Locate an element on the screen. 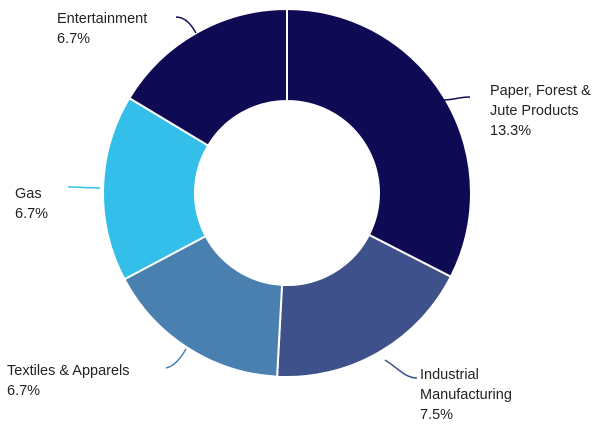 The height and width of the screenshot is (427, 613). slice-label-0: Paper, Forest & Jute Products 13.3% is located at coordinates (540, 111).